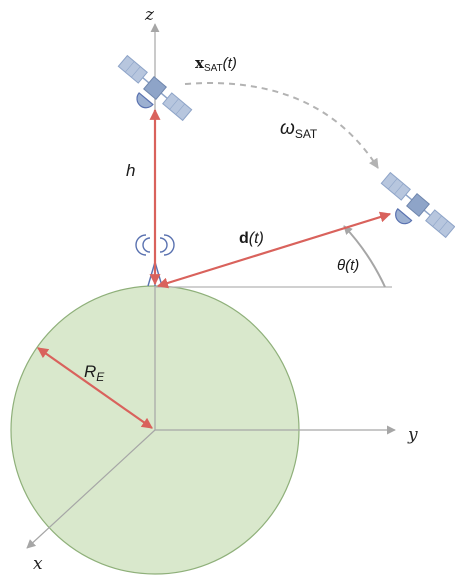 This screenshot has width=455, height=575. Describe the element at coordinates (38, 564) in the screenshot. I see `x-axis-label: x` at that location.